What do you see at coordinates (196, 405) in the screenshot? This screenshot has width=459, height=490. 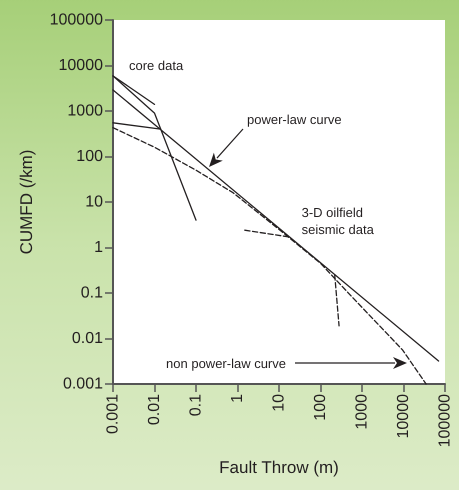 I see `x-tick-label: 0.1` at bounding box center [196, 405].